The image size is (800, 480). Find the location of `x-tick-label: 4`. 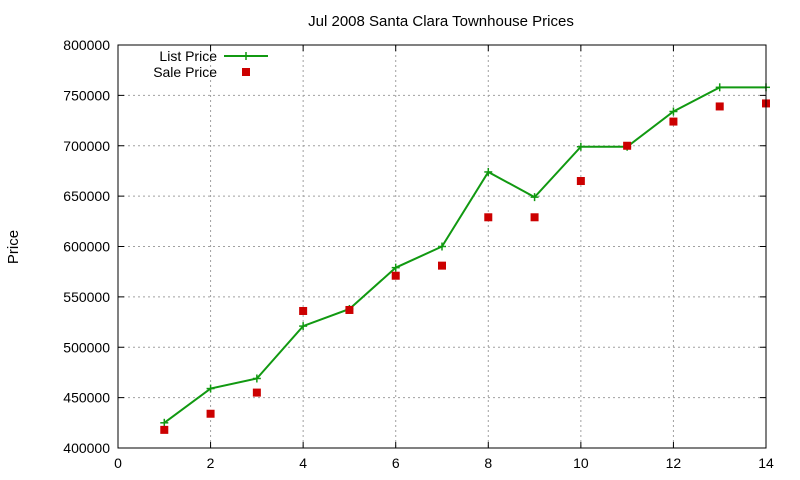

x-tick-label: 4 is located at coordinates (303, 463).